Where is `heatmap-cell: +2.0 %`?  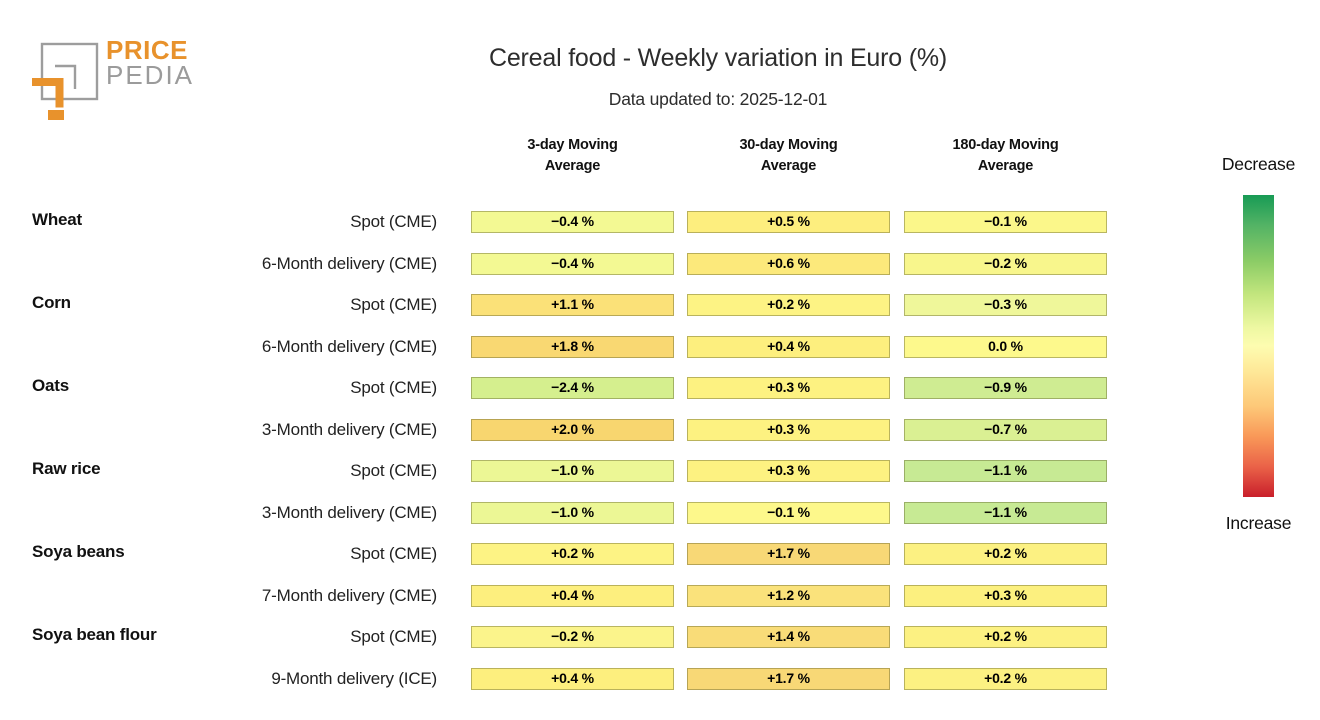
heatmap-cell: +2.0 % is located at coordinates (572, 429).